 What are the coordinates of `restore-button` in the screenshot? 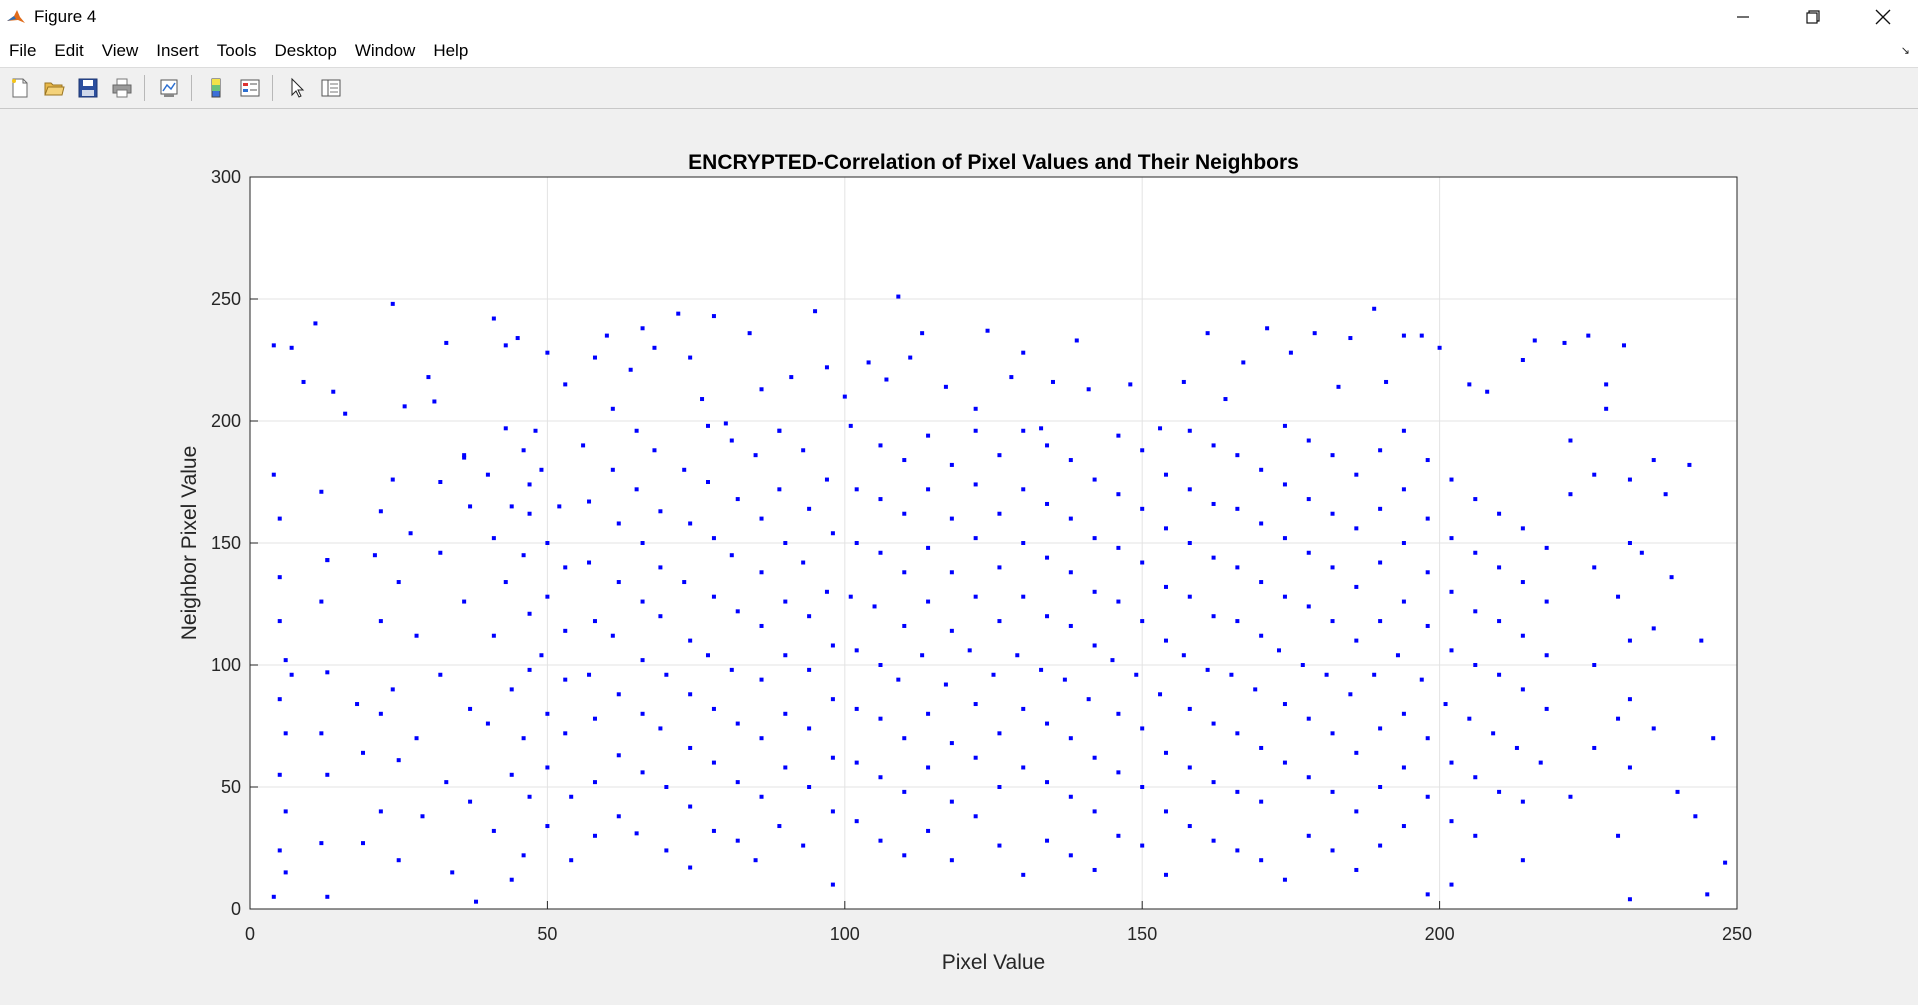 It's located at (1813, 17).